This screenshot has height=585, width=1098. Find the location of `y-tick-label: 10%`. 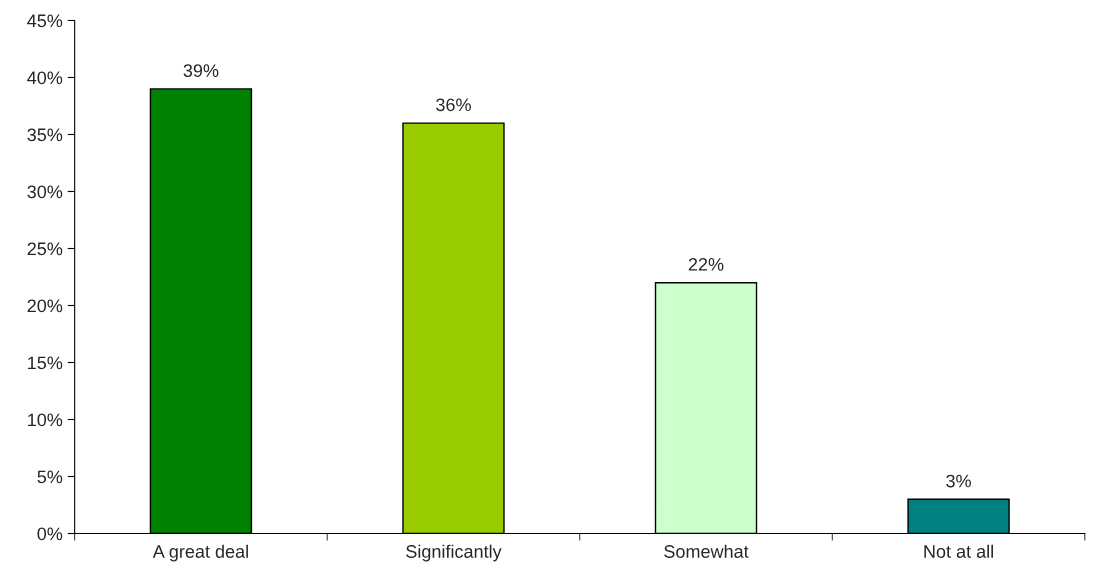

y-tick-label: 10% is located at coordinates (45, 420).